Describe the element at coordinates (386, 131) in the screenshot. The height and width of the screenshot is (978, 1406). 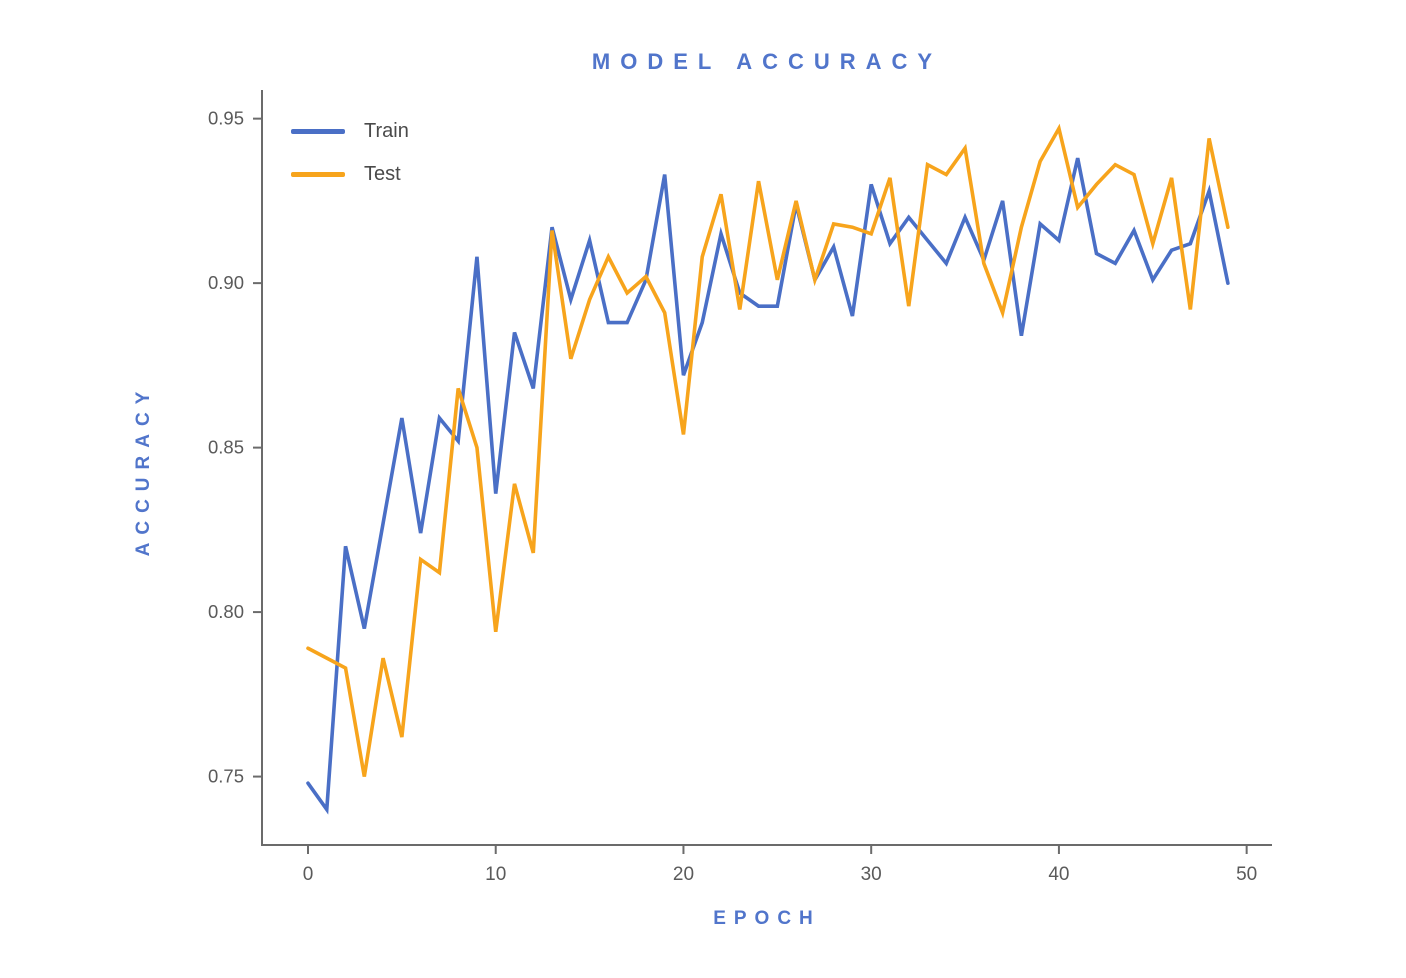
I see `legend-label-train: Train` at that location.